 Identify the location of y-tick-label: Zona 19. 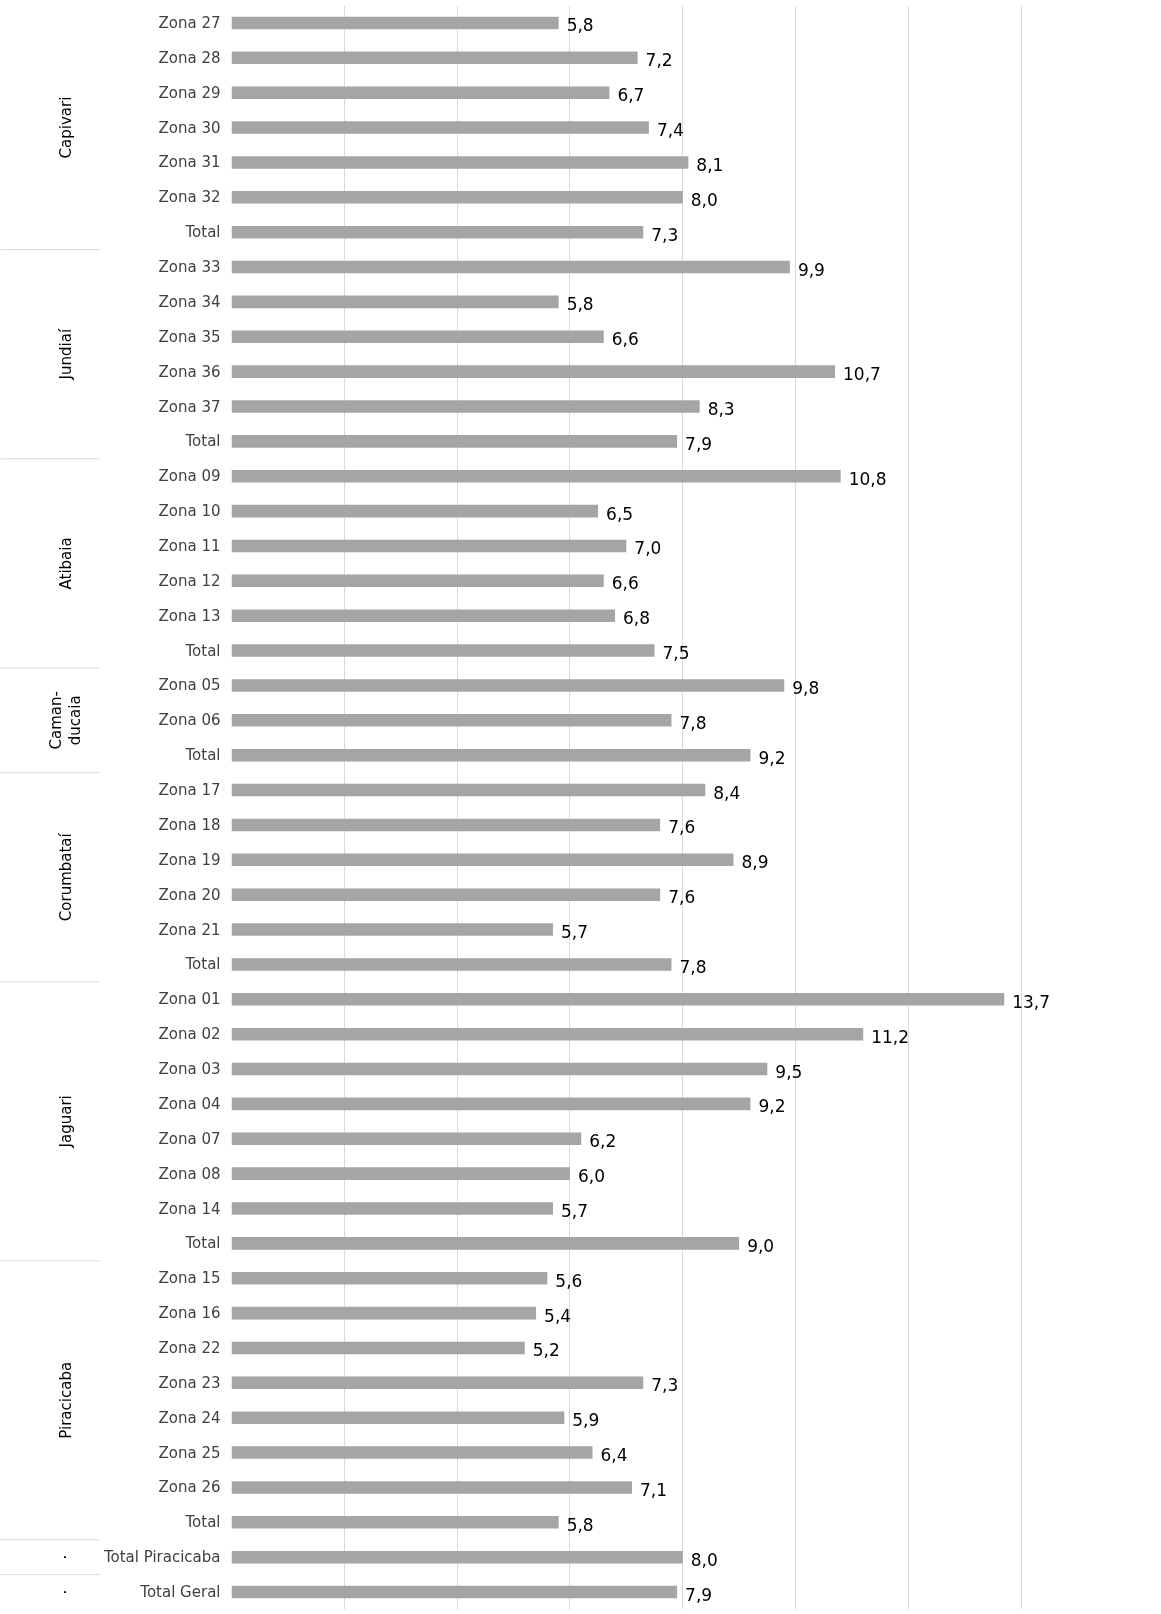
(189, 859).